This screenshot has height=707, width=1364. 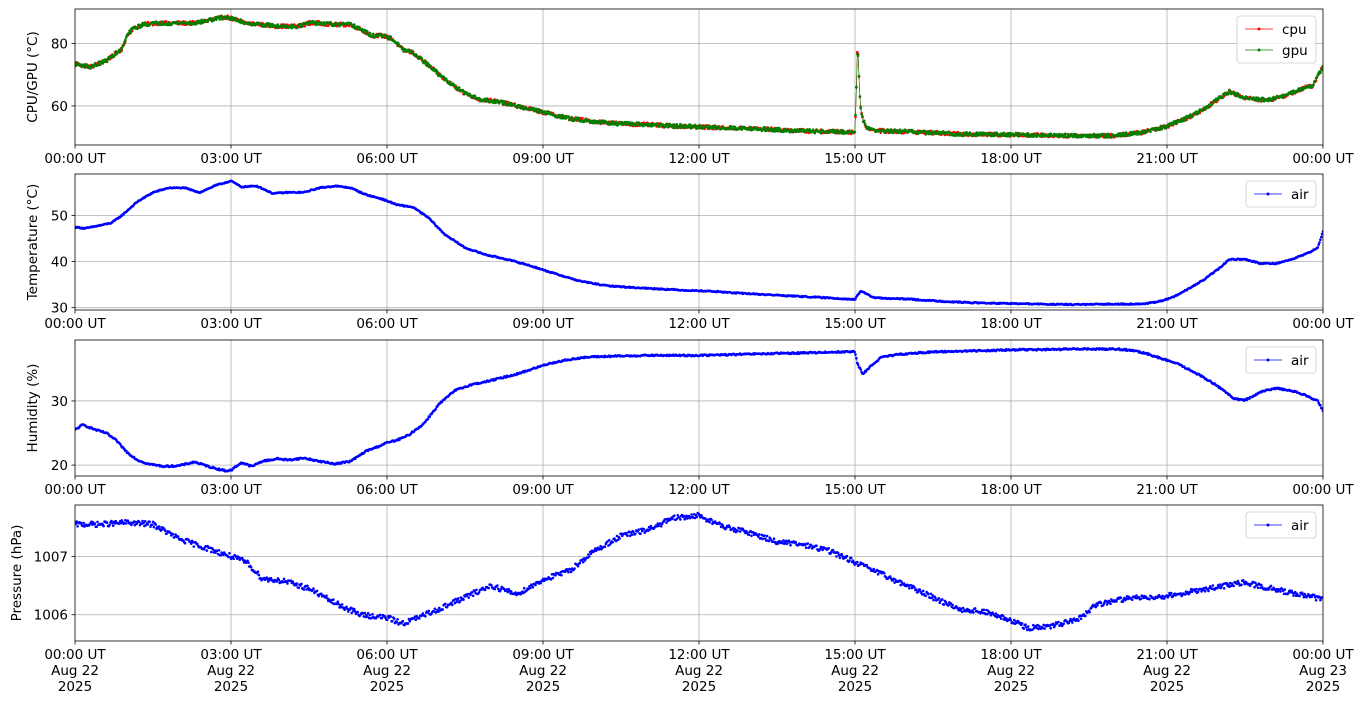 What do you see at coordinates (59, 263) in the screenshot?
I see `y-tick-label: 40` at bounding box center [59, 263].